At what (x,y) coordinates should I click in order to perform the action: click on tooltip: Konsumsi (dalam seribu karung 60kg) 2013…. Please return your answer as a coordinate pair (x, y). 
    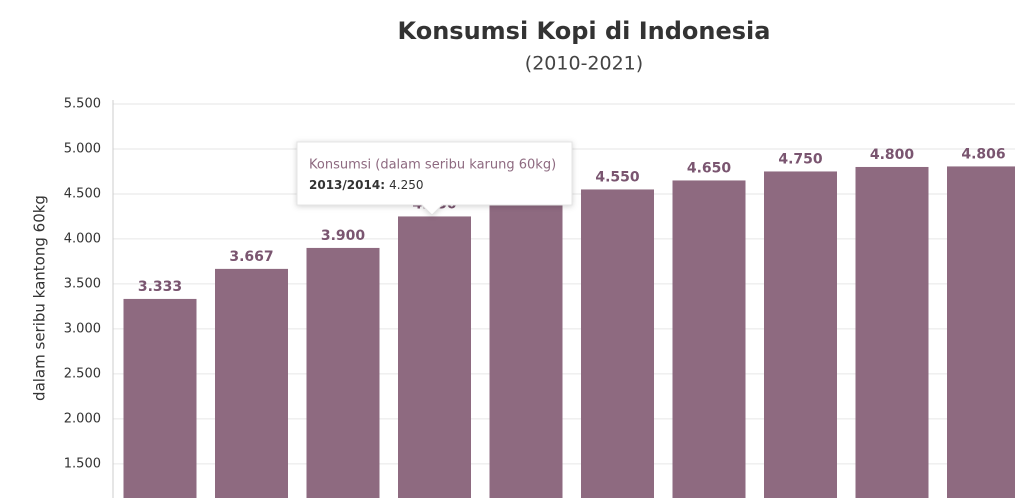
    Looking at the image, I should click on (434, 178).